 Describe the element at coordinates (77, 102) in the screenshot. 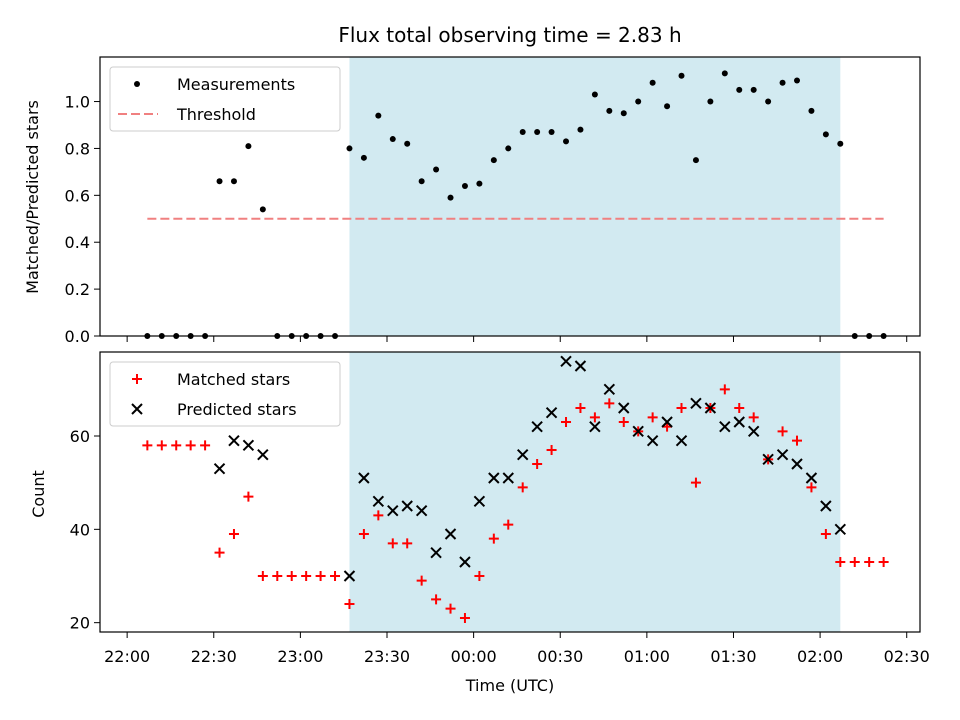

I see `y-tick-label: 1.0` at that location.